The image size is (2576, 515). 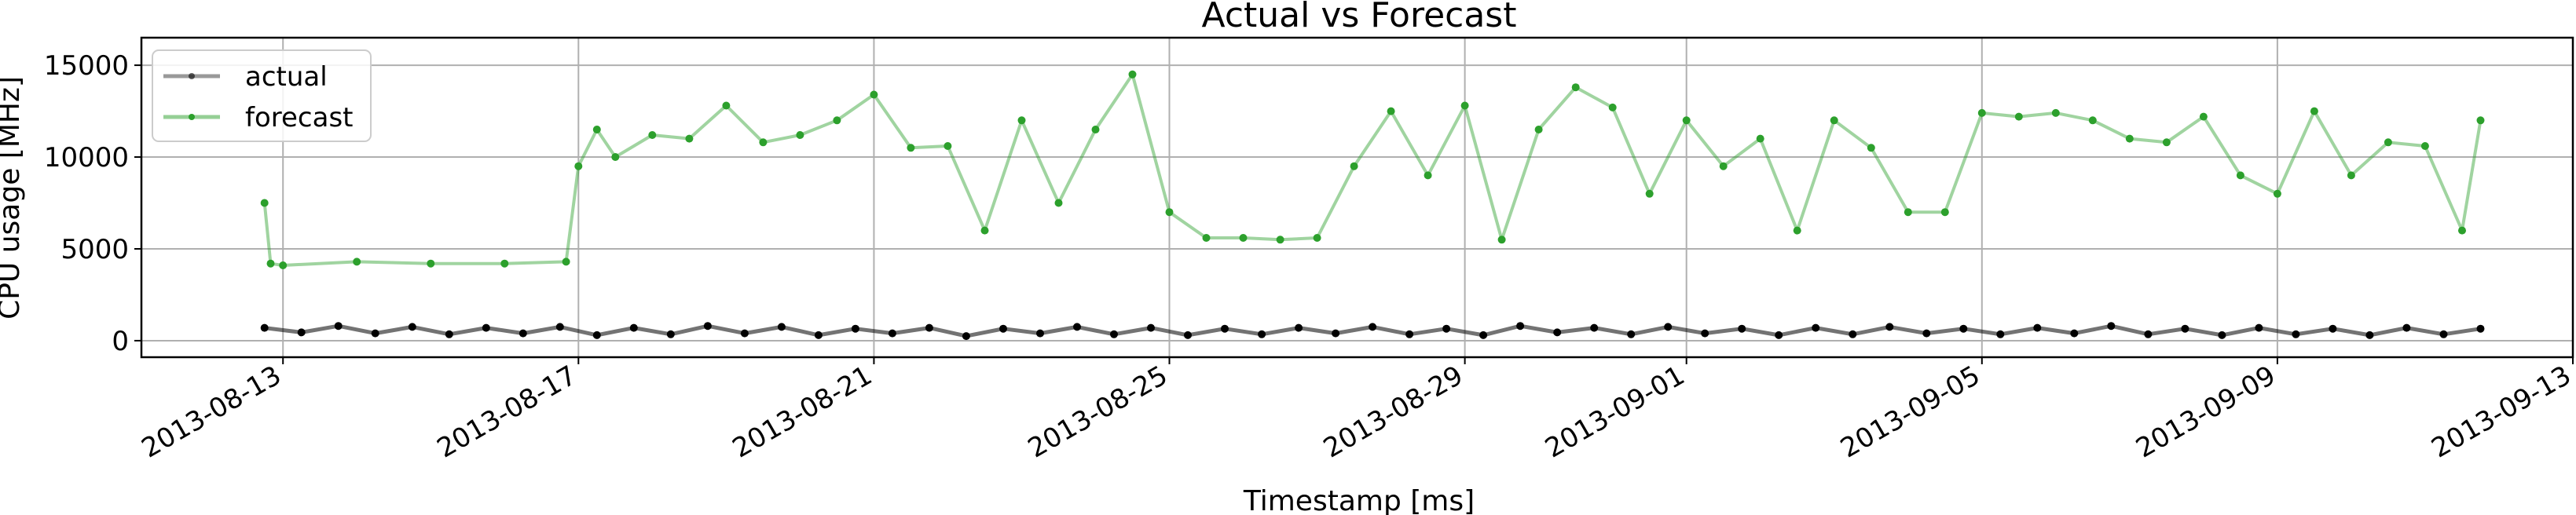 What do you see at coordinates (86, 157) in the screenshot?
I see `y-tick-label: 10000` at bounding box center [86, 157].